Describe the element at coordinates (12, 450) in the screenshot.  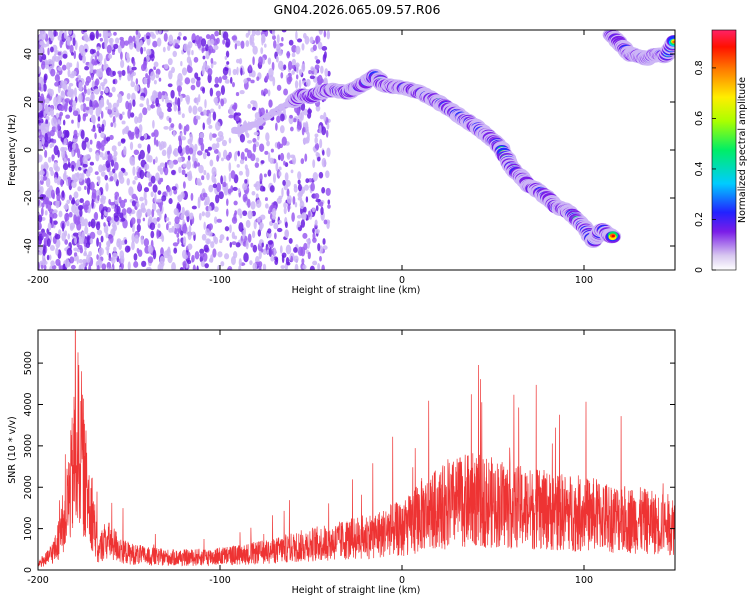
I see `snr-y-axis-label: SNR (10 * v/v)` at that location.